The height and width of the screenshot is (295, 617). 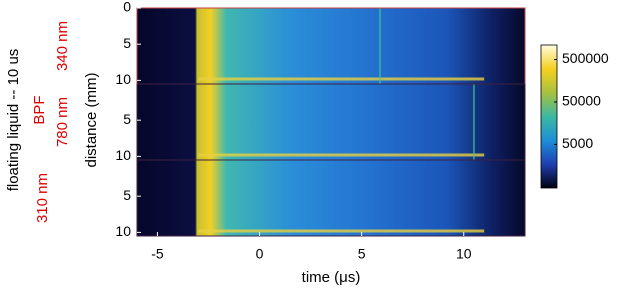 What do you see at coordinates (331, 277) in the screenshot?
I see `x-axis-label: time (μs)` at bounding box center [331, 277].